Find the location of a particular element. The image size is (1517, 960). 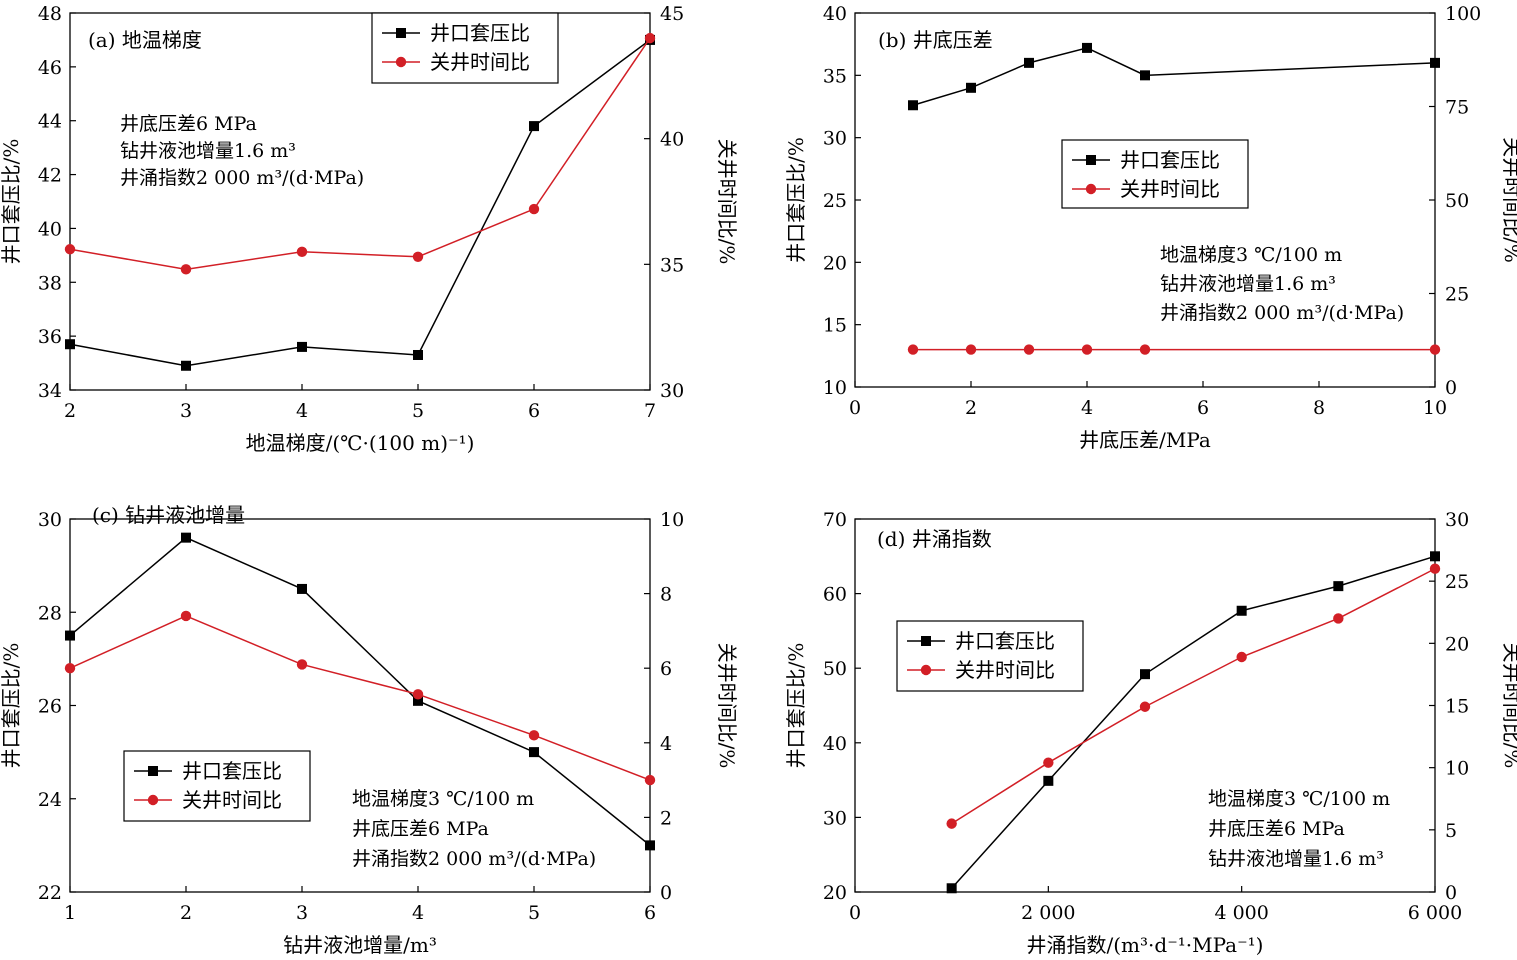

y-tick-label: 36 is located at coordinates (50, 337).